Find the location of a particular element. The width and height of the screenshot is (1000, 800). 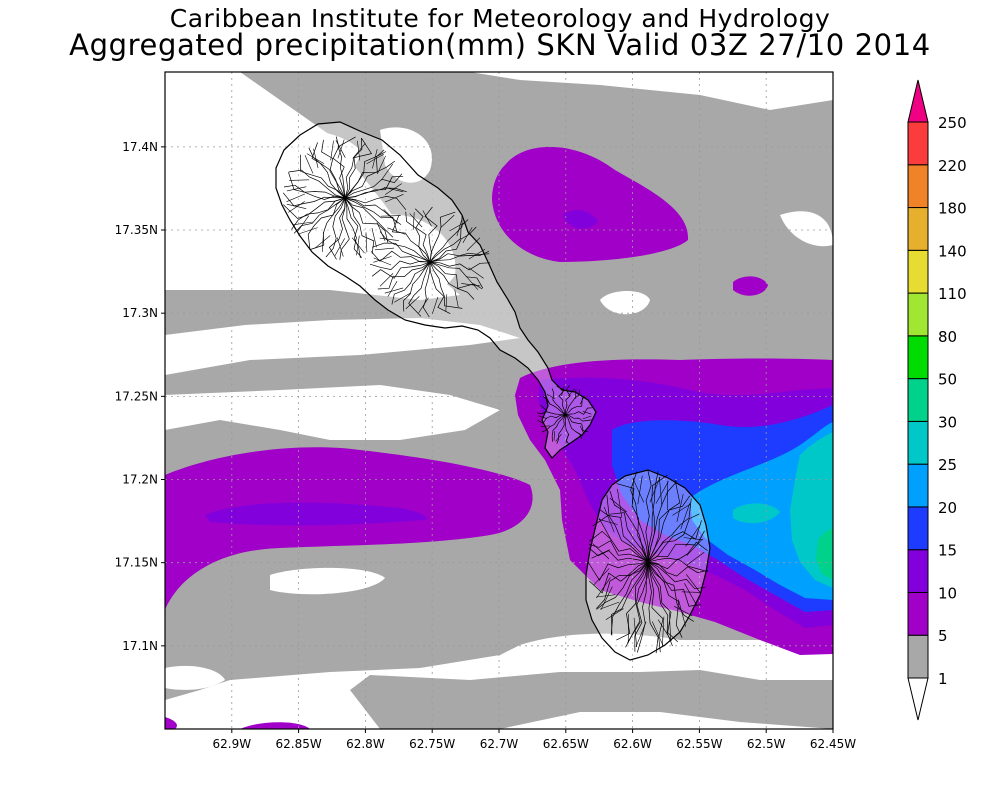

lat-tick-label: 17.1N is located at coordinates (140, 646).